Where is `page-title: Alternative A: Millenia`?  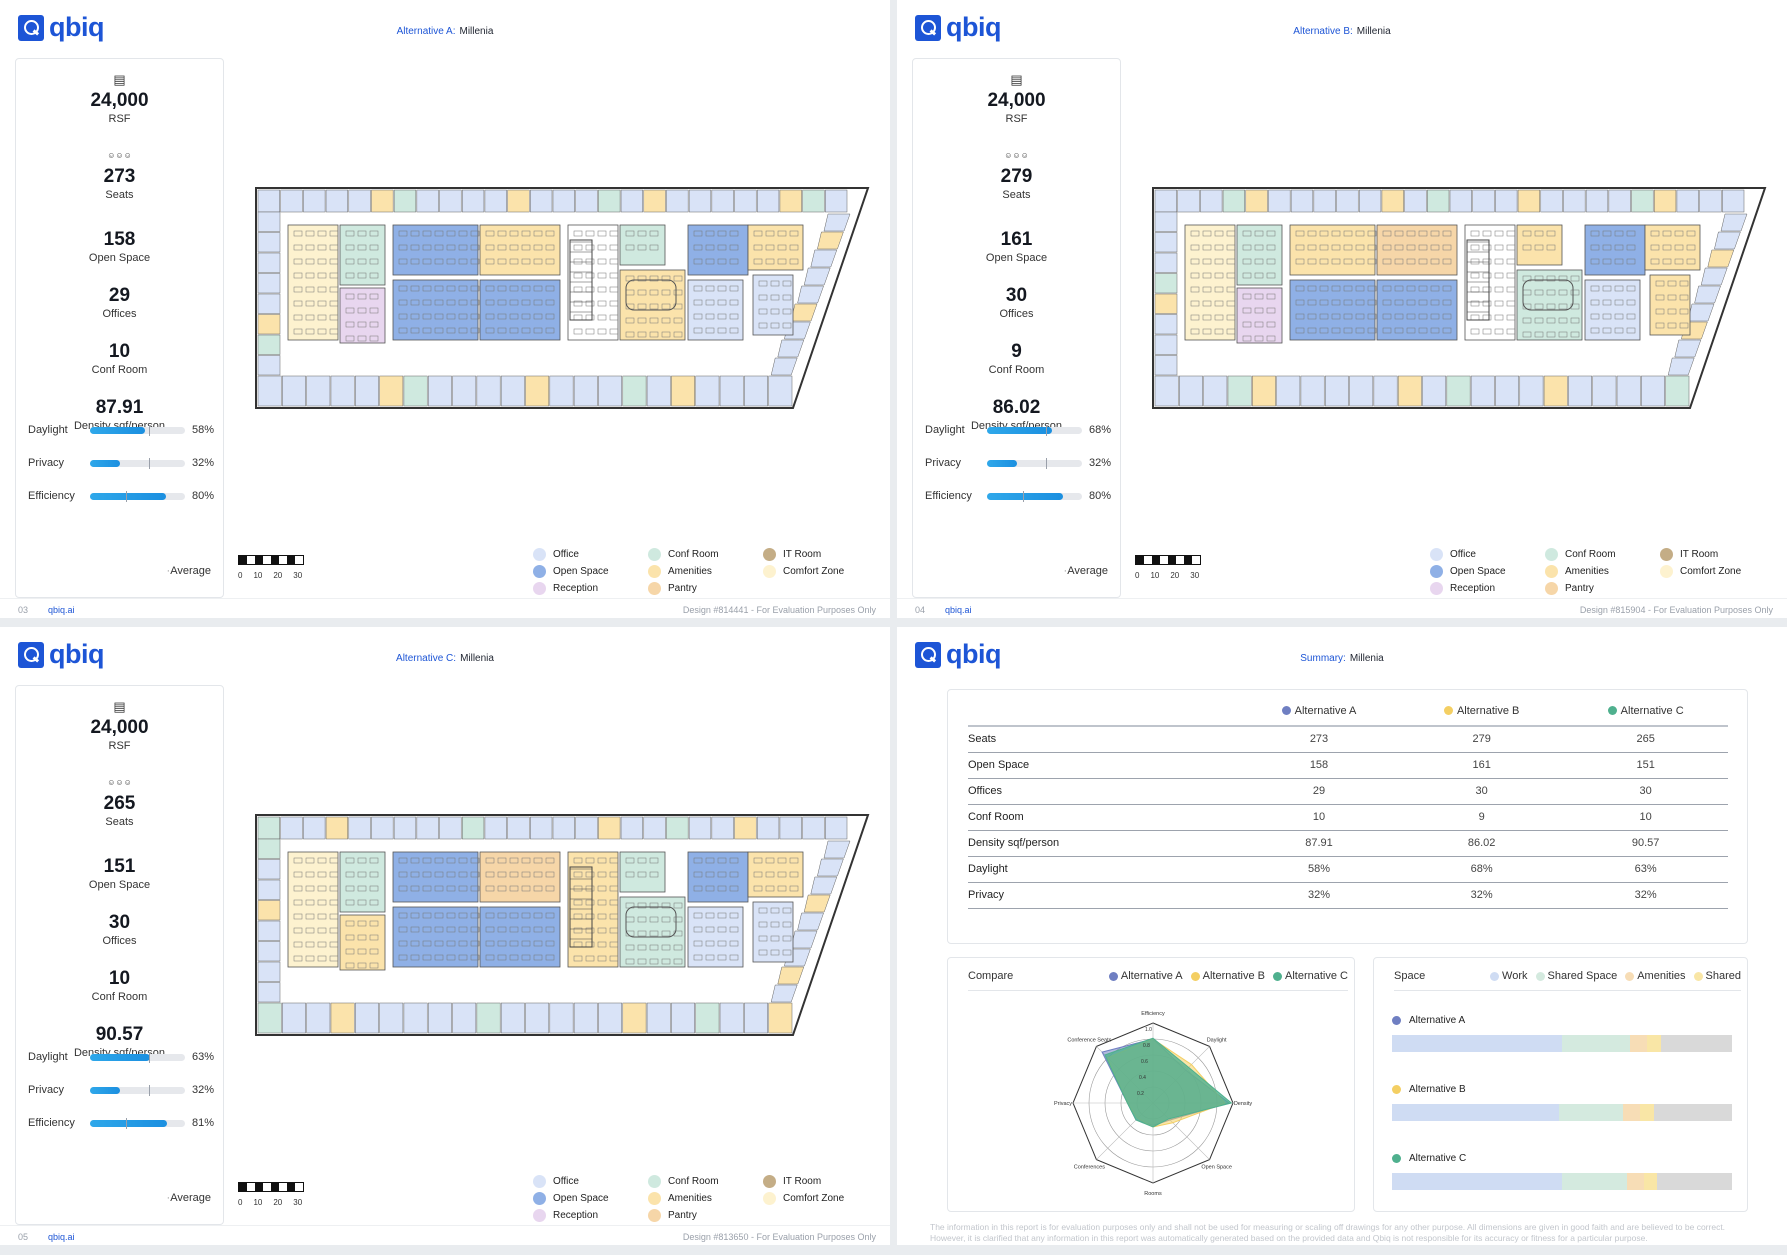
page-title: Alternative A: Millenia is located at coordinates (445, 31).